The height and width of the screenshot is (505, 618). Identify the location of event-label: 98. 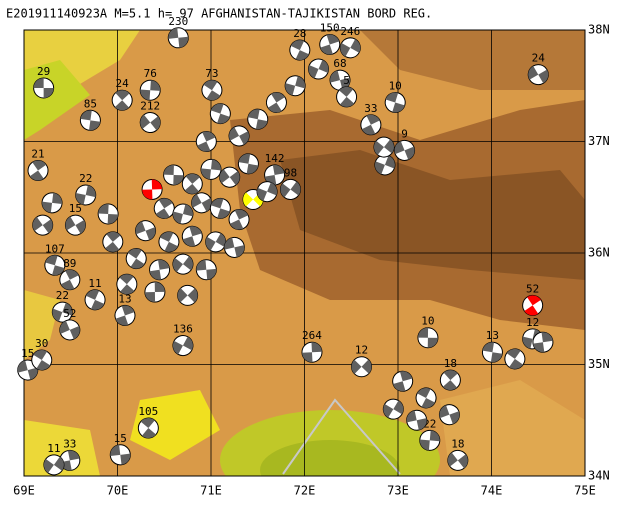
(290, 172).